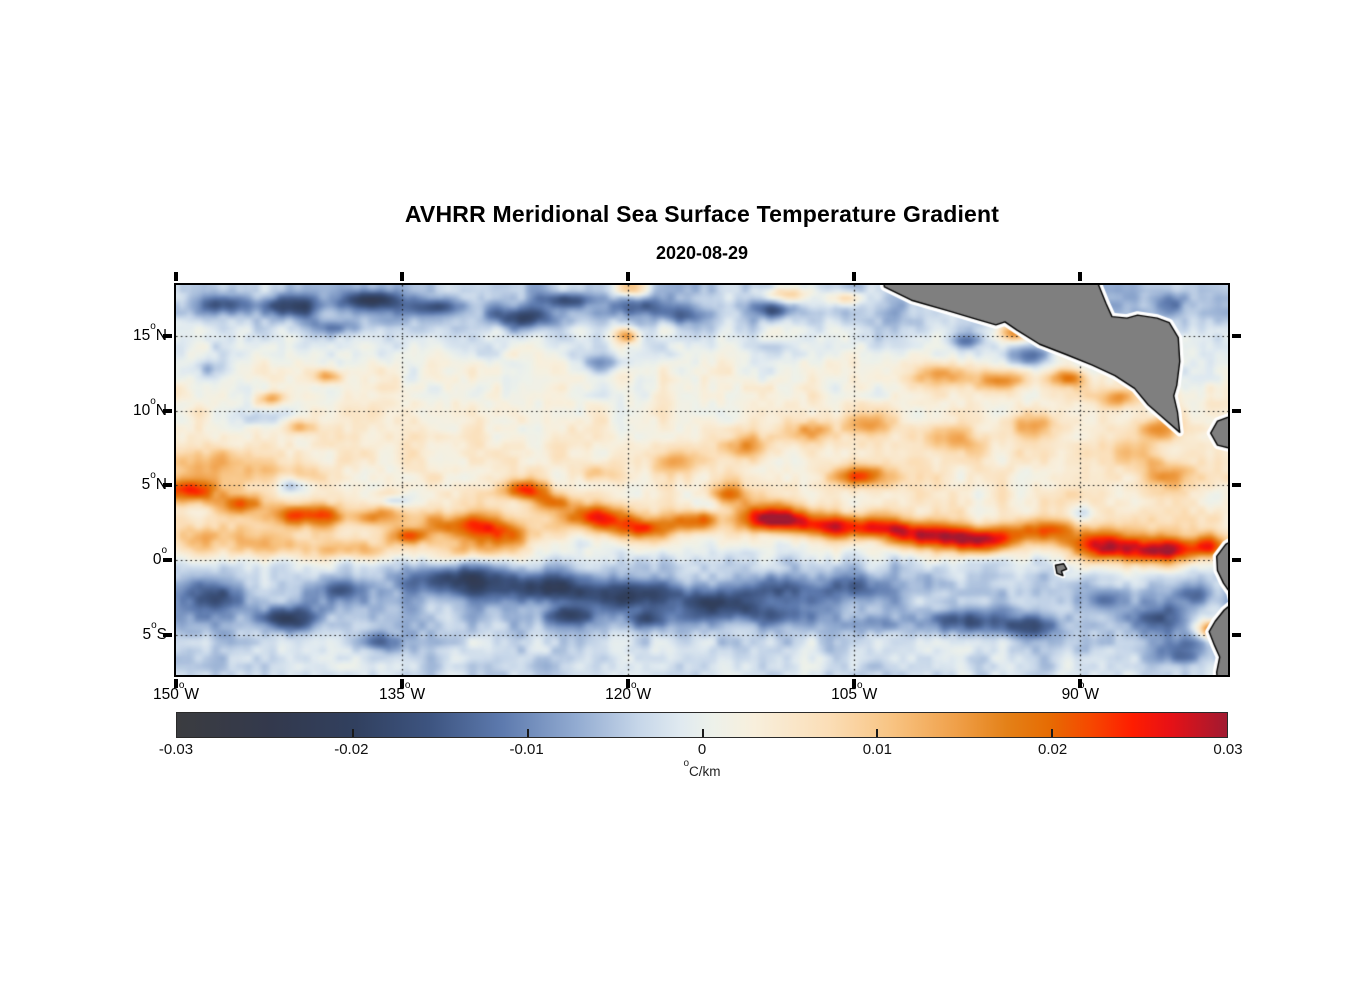 The image size is (1356, 1000). Describe the element at coordinates (702, 749) in the screenshot. I see `colorbar-tick-label: 0` at that location.